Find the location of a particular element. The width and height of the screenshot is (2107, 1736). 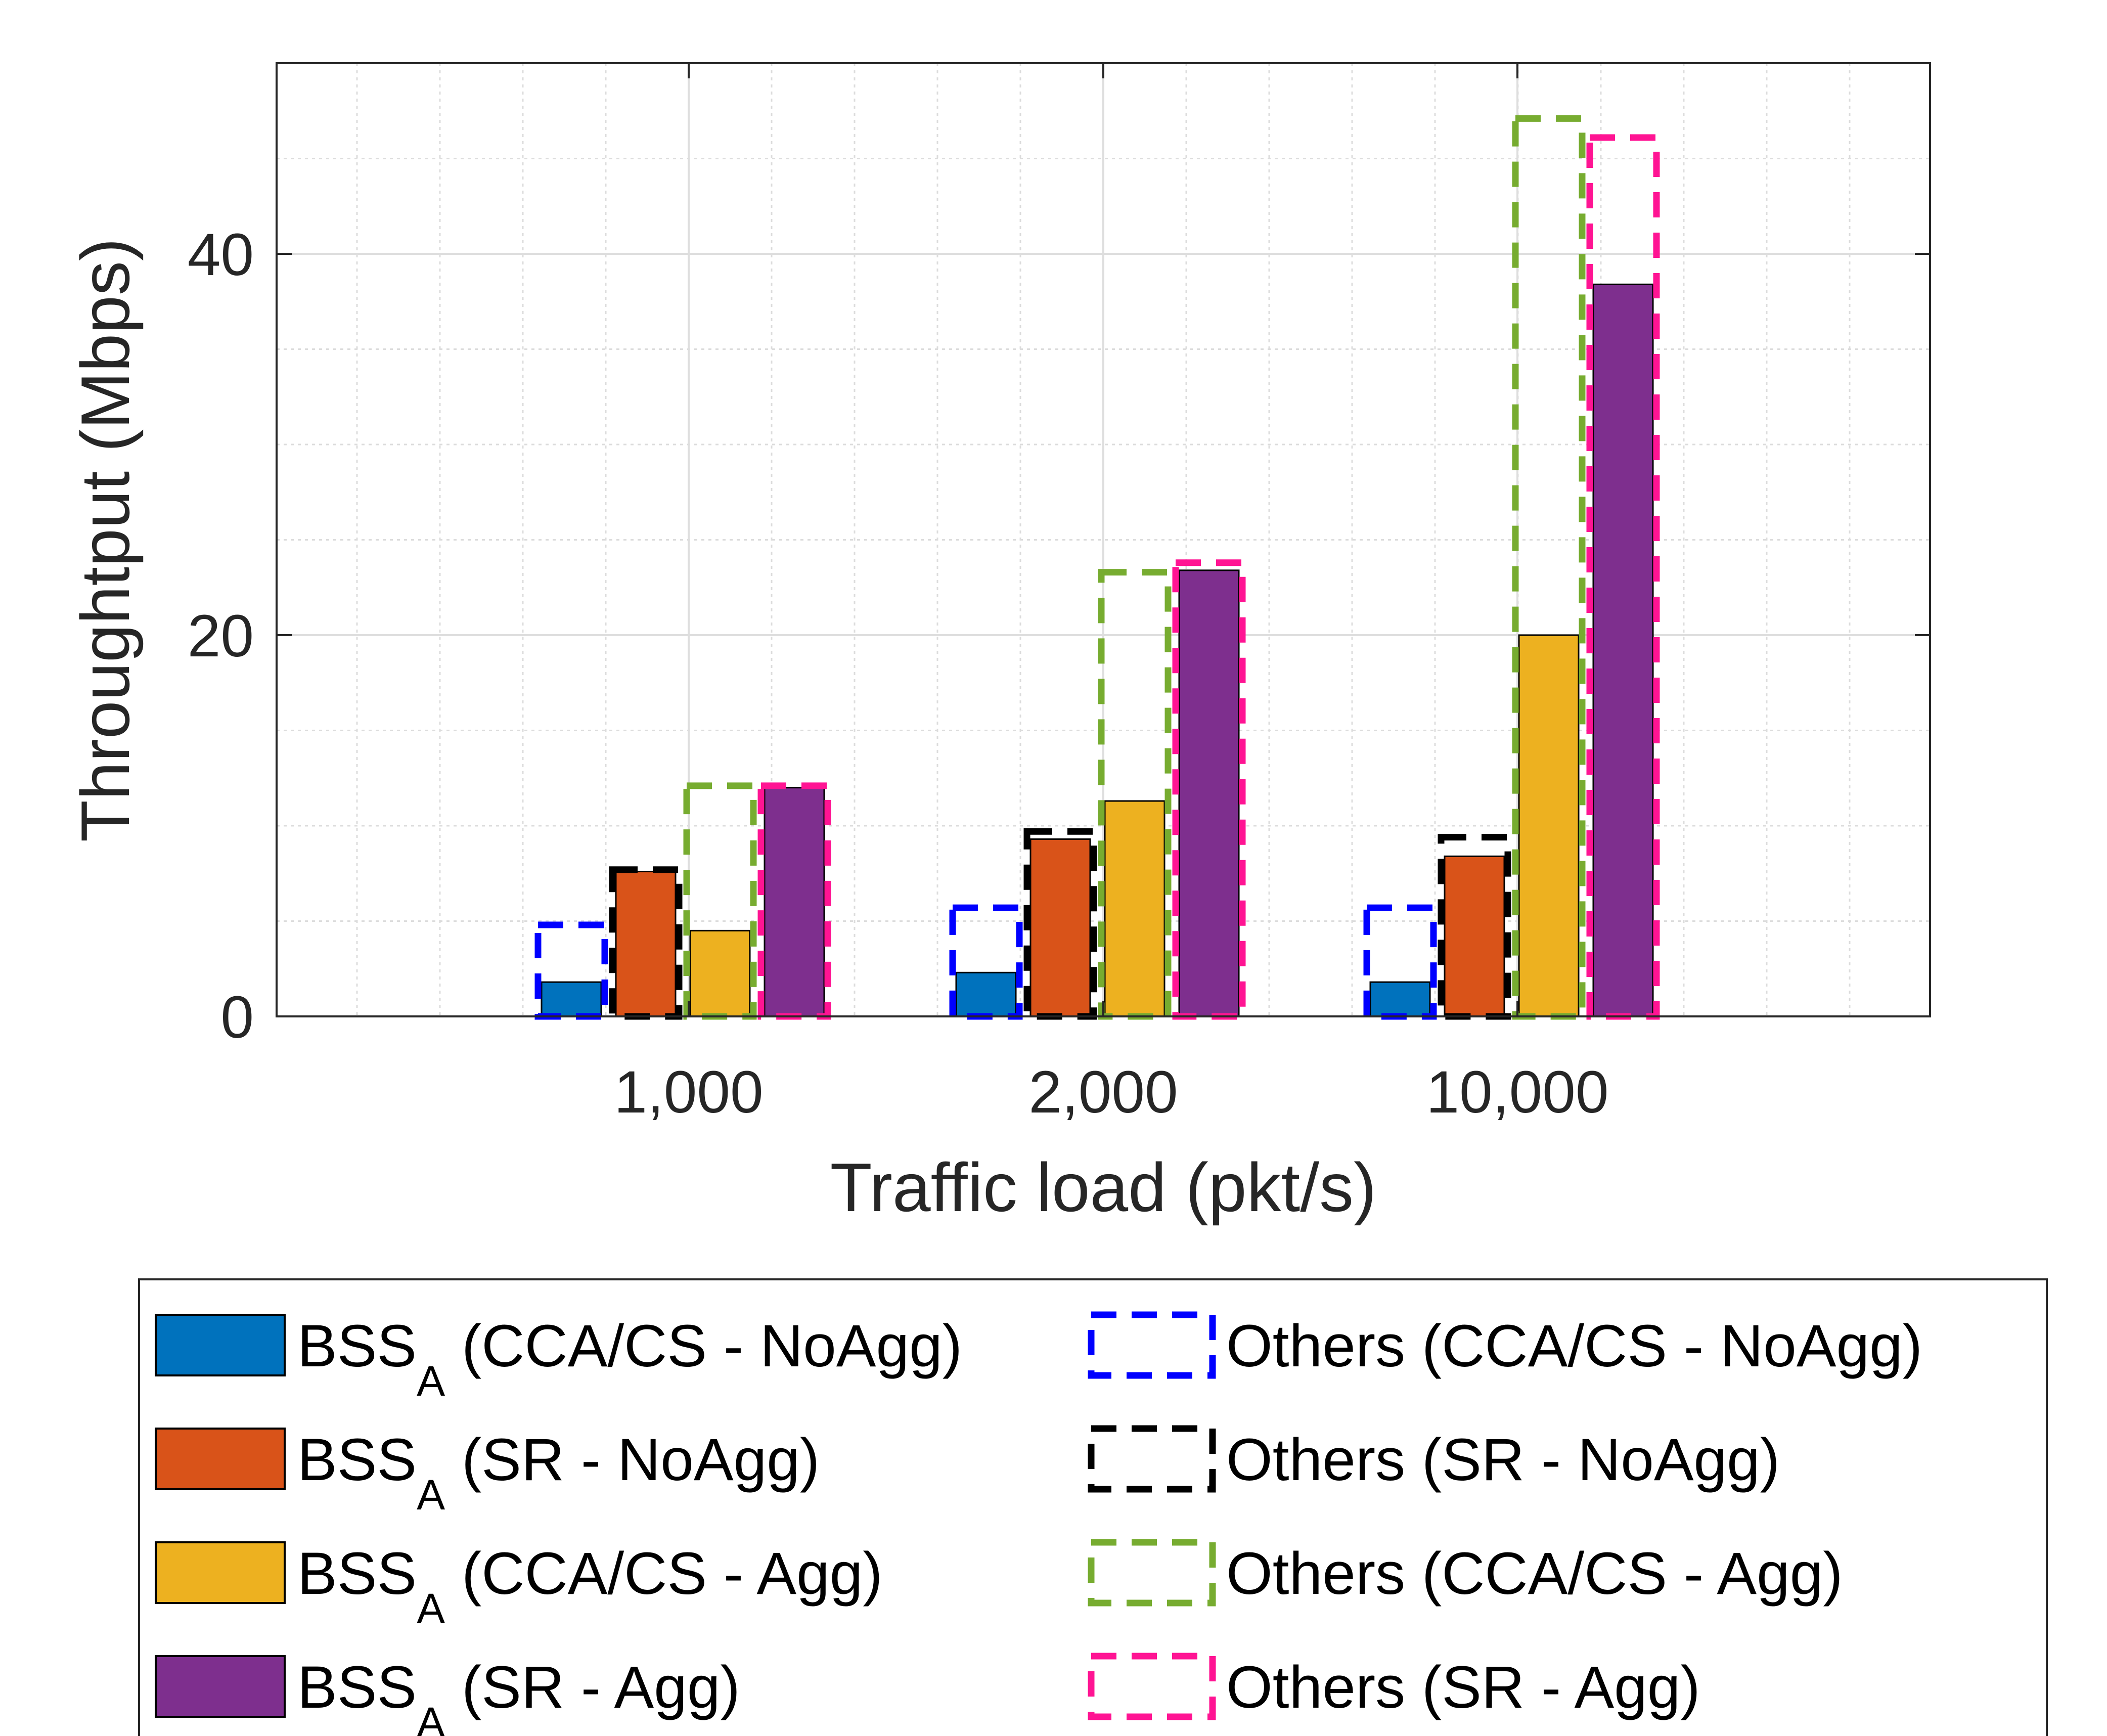

y-tick-label: 40 is located at coordinates (221, 255).